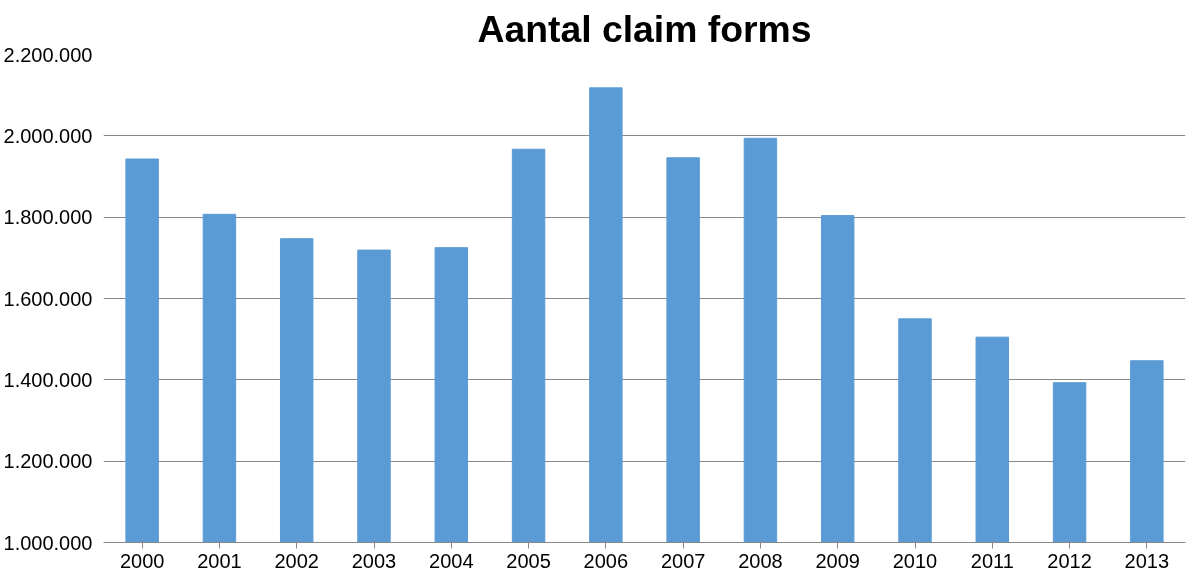 This screenshot has width=1203, height=581. What do you see at coordinates (48, 217) in the screenshot?
I see `y-tick-label: 1.800.000` at bounding box center [48, 217].